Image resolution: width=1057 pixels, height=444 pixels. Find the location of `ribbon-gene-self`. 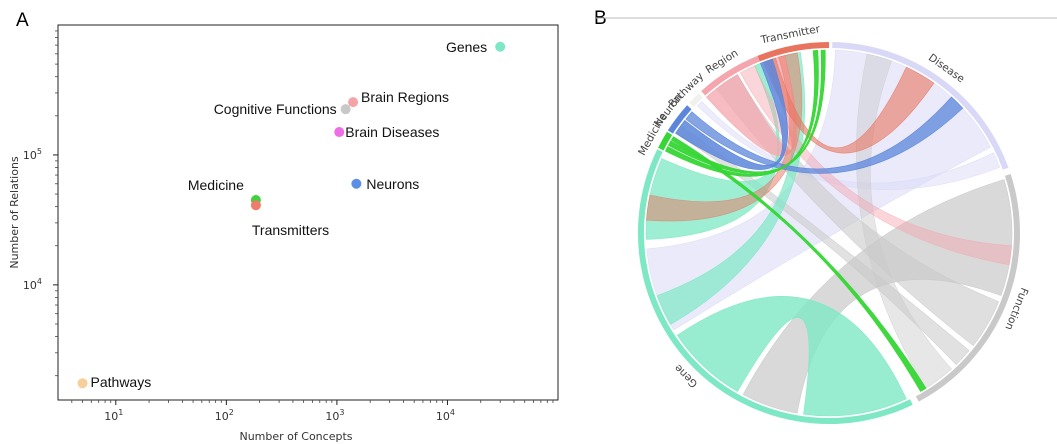

ribbon-gene-self is located at coordinates (791, 356).